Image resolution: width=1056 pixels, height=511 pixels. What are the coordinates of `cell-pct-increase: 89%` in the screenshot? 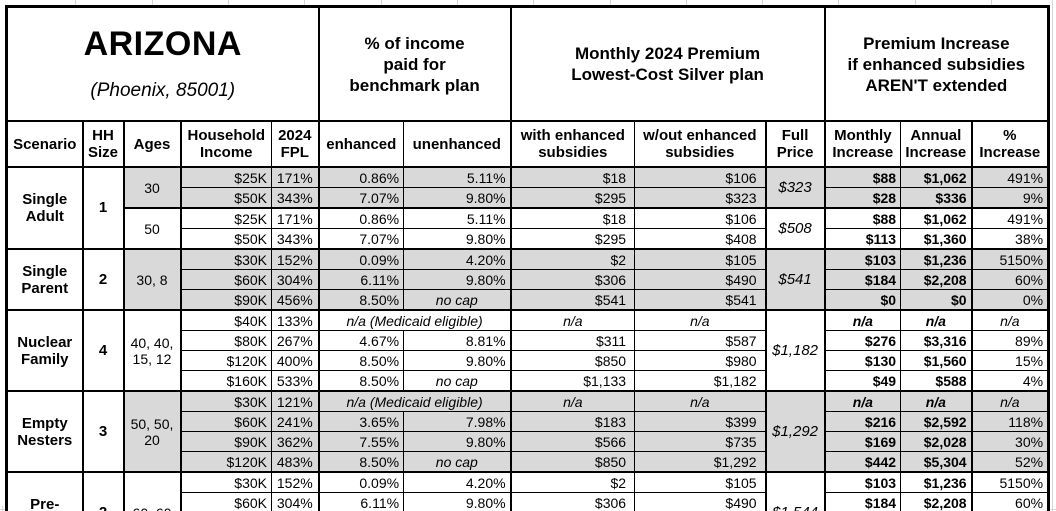 It's located at (1010, 340).